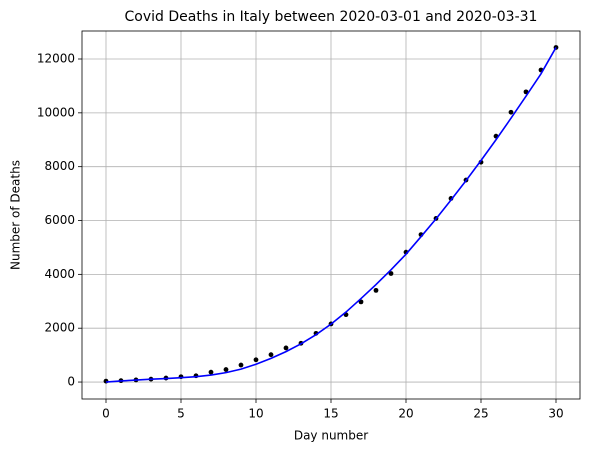  What do you see at coordinates (331, 436) in the screenshot?
I see `x-axis-label: Day number` at bounding box center [331, 436].